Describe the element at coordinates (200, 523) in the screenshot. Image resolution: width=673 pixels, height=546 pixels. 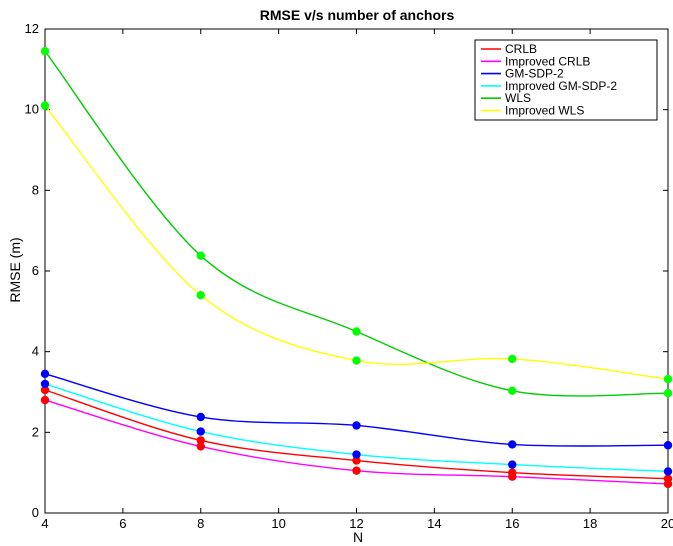
I see `x-tick-label: 8` at that location.